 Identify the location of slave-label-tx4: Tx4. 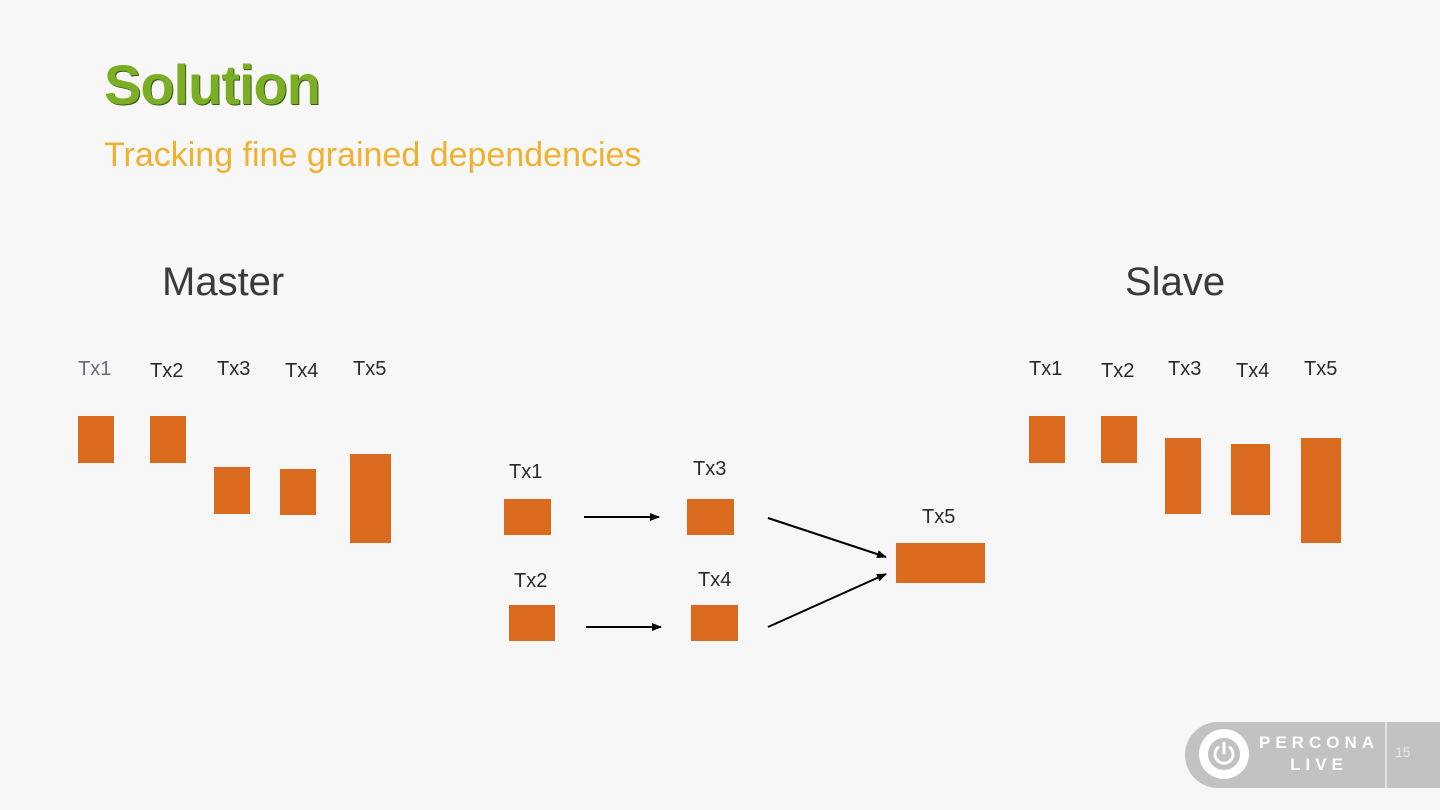
(1253, 371).